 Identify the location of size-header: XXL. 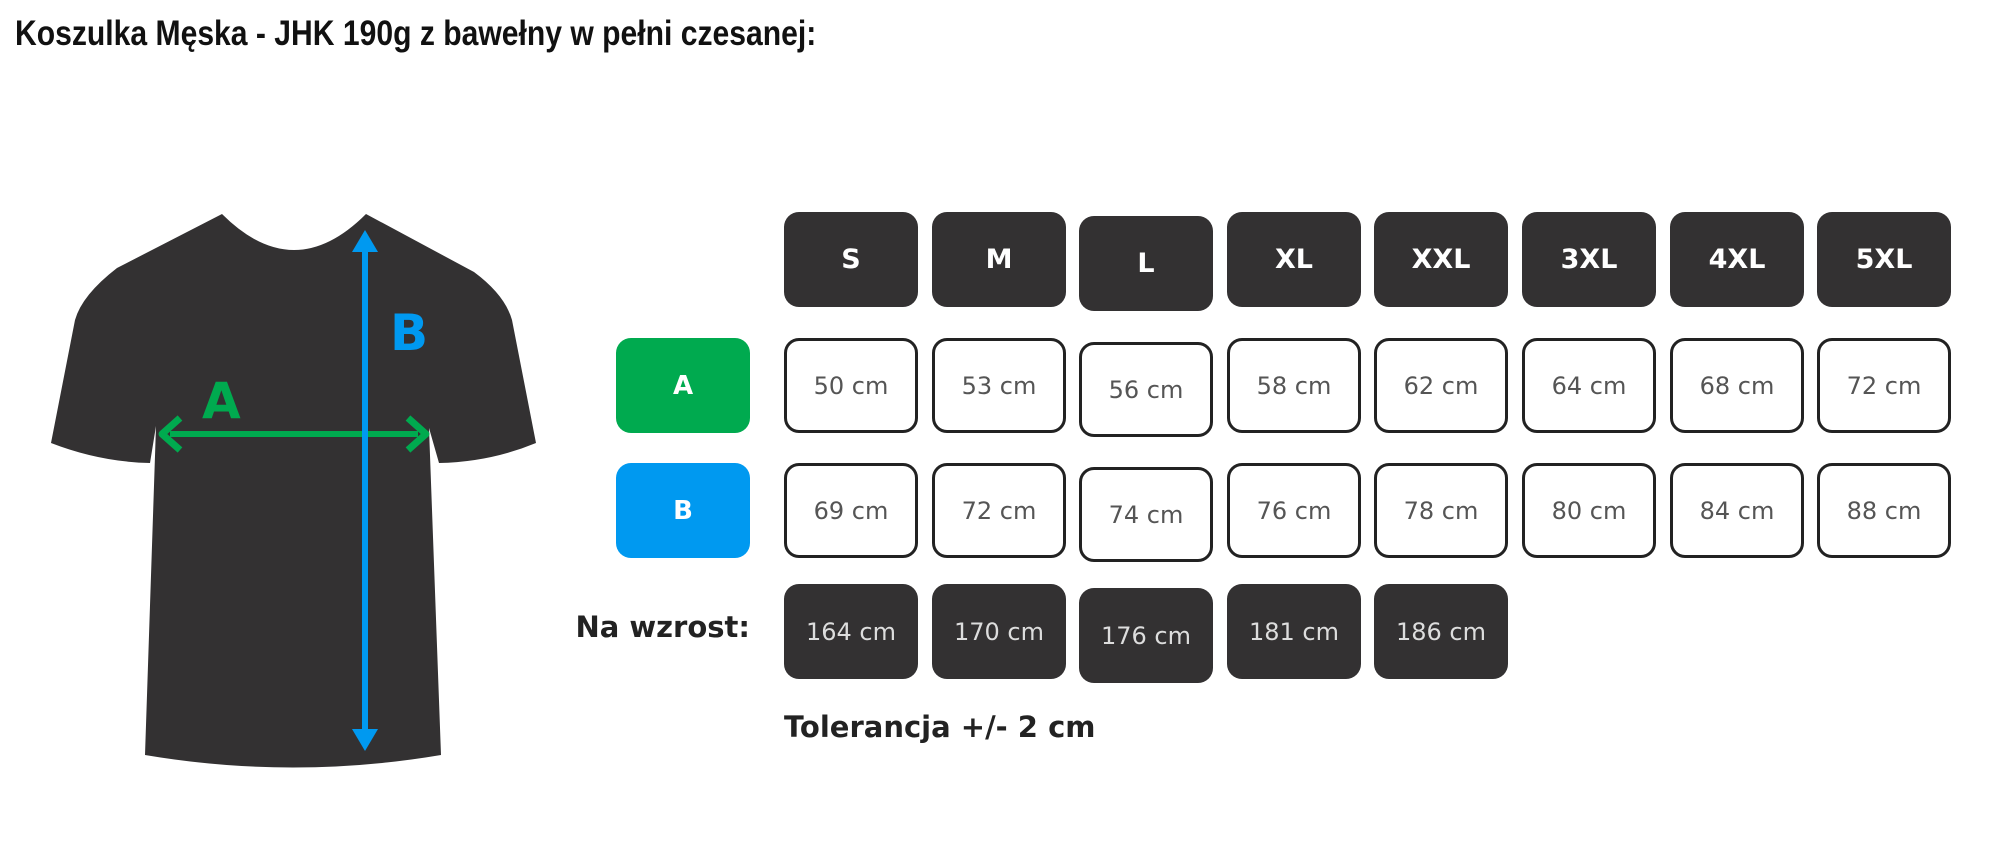
(1441, 259).